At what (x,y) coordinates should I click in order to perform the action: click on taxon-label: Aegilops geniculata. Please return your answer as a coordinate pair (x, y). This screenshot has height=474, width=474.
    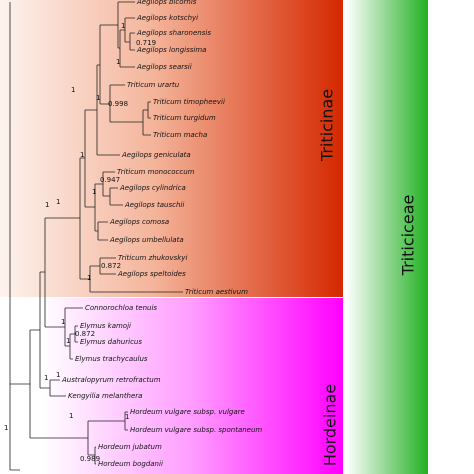
    Looking at the image, I should click on (156, 155).